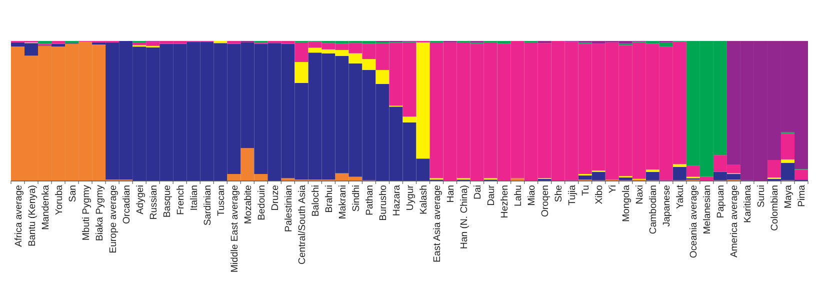 Image resolution: width=820 pixels, height=281 pixels. What do you see at coordinates (708, 209) in the screenshot?
I see `x-tick-label: Melanesian` at bounding box center [708, 209].